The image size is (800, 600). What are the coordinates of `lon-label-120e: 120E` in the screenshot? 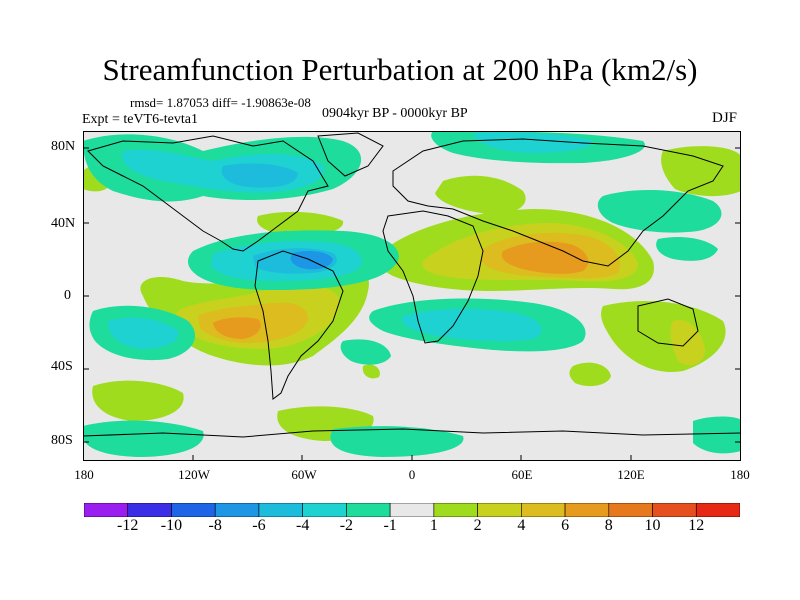 It's located at (631, 474).